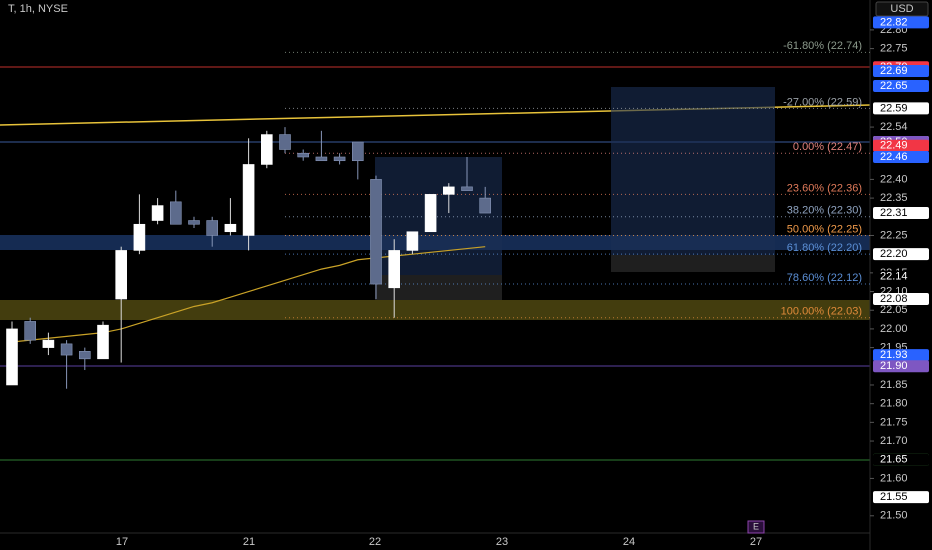  Describe the element at coordinates (629, 542) in the screenshot. I see `x-tick-label: 24` at that location.